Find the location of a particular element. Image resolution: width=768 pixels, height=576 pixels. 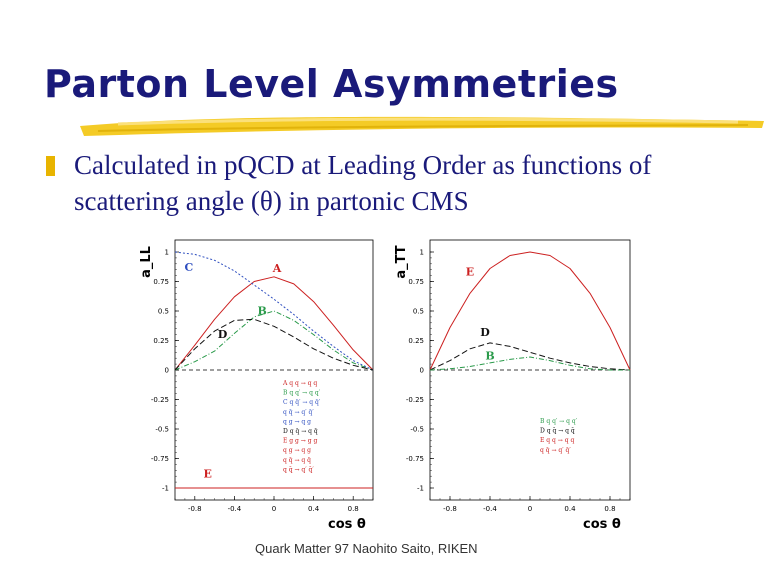

y-axis-label: a_LL is located at coordinates (146, 262).